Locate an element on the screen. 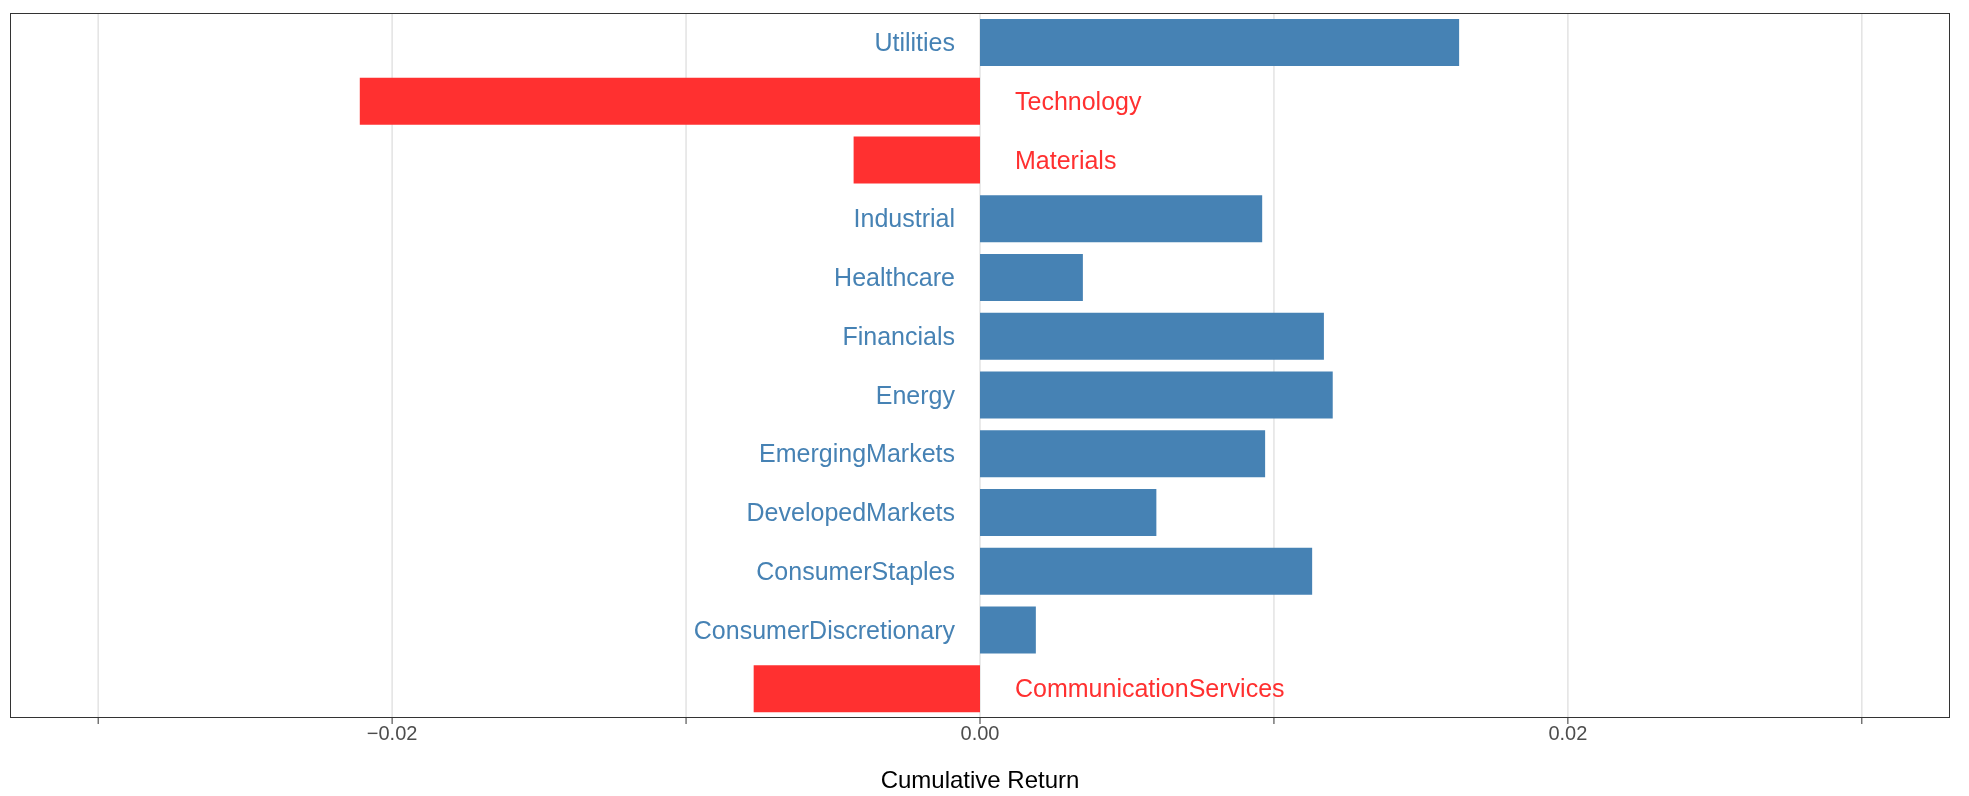 The width and height of the screenshot is (1969, 796). y-tick-label: Technology is located at coordinates (1078, 100).